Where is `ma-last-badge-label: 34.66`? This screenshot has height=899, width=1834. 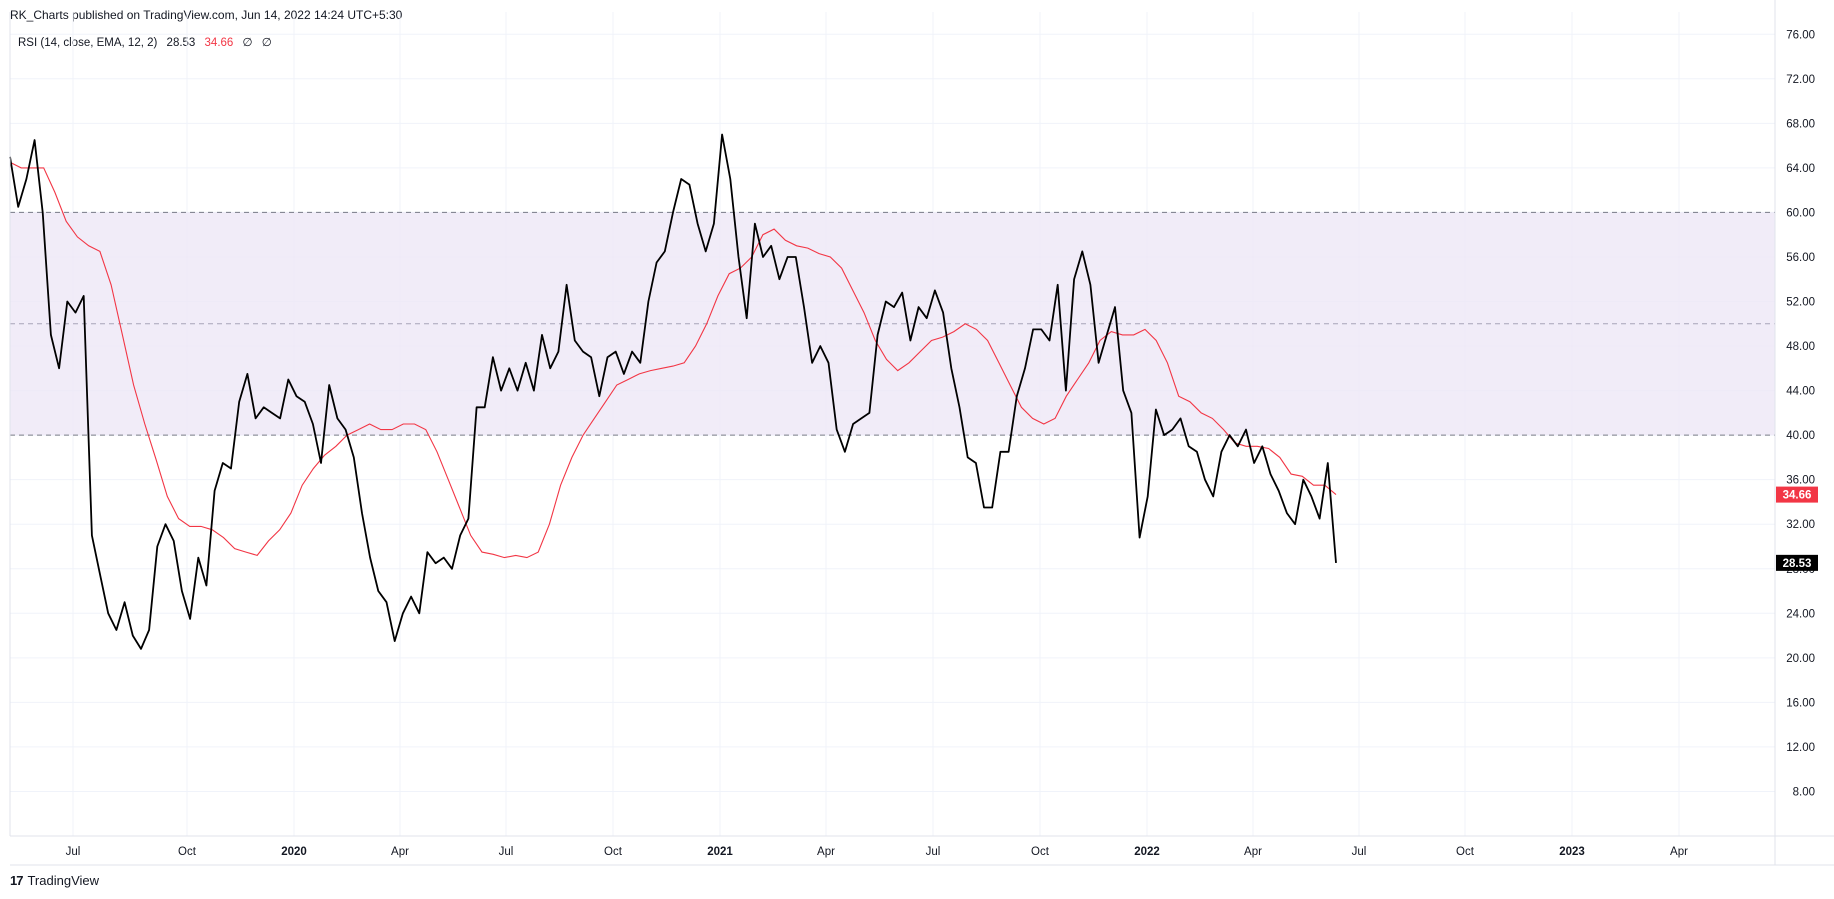
ma-last-badge-label: 34.66 is located at coordinates (1797, 496).